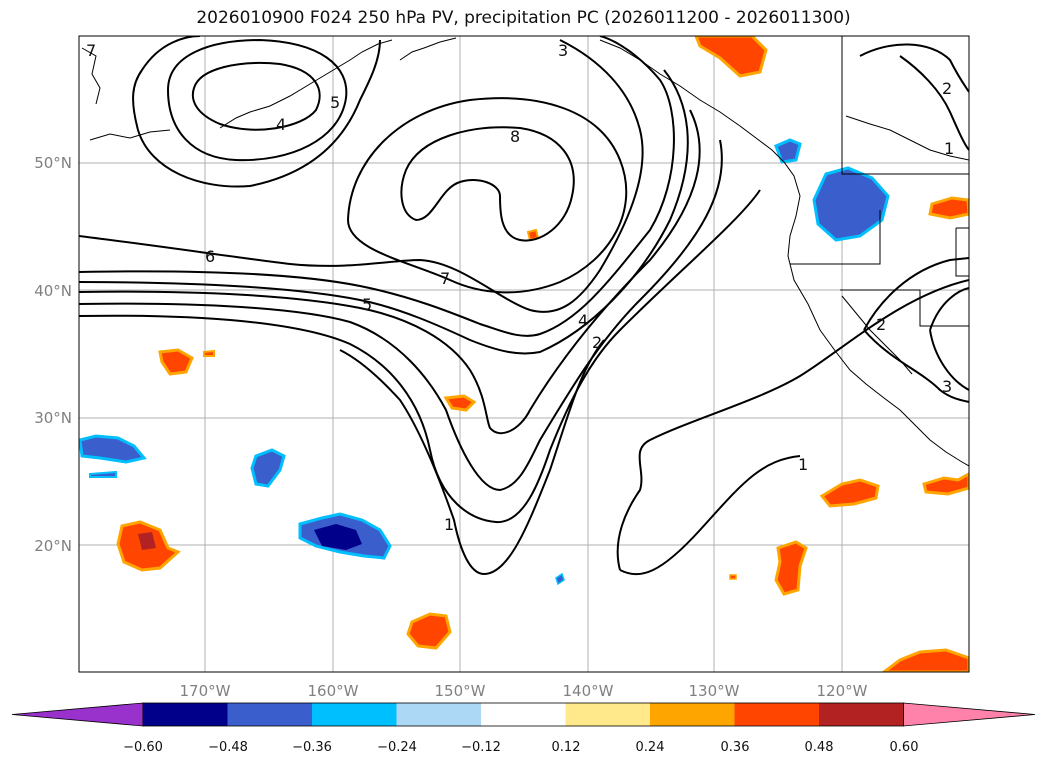 Image resolution: width=1047 pixels, height=765 pixels. Describe the element at coordinates (904, 747) in the screenshot. I see `colorbar-tick-label: 0.60` at that location.